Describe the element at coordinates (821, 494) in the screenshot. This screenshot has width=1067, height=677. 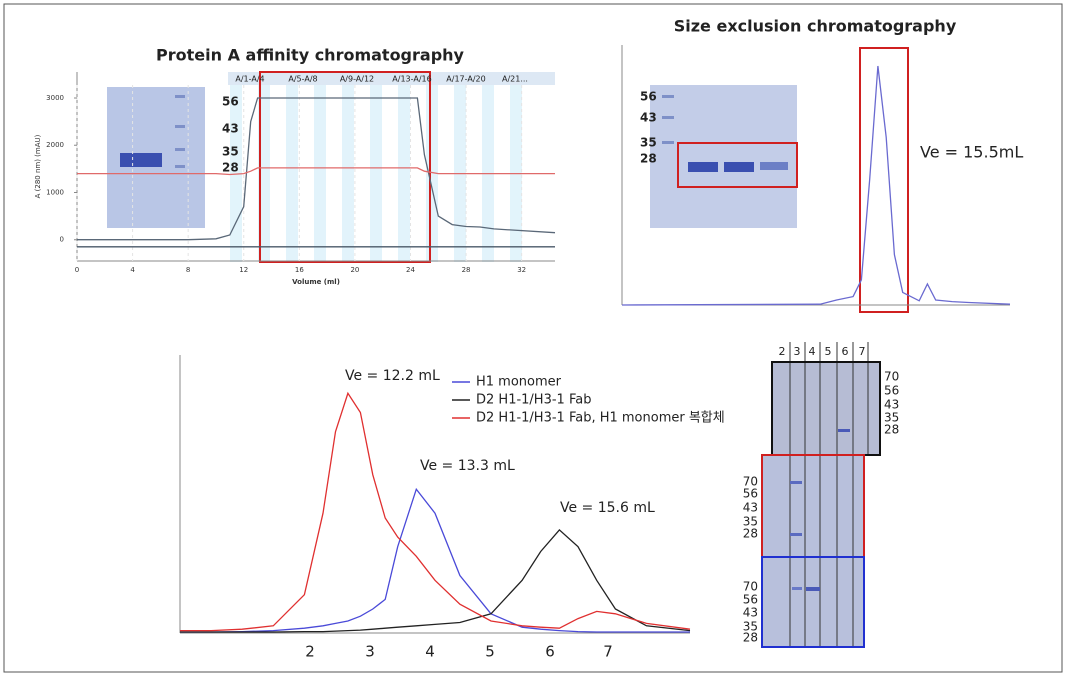
I see `sds-gel` at that location.